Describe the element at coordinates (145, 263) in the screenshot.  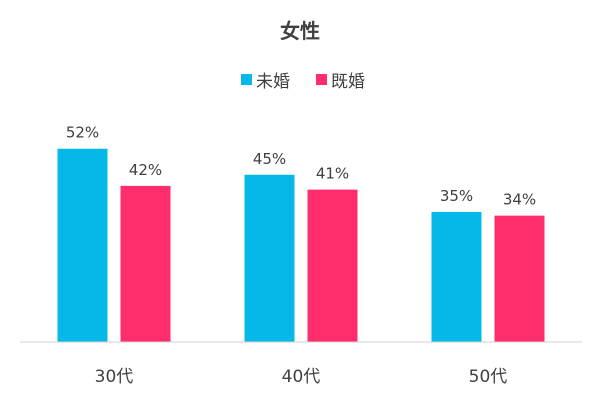
I see `bar-既婚-30代` at that location.